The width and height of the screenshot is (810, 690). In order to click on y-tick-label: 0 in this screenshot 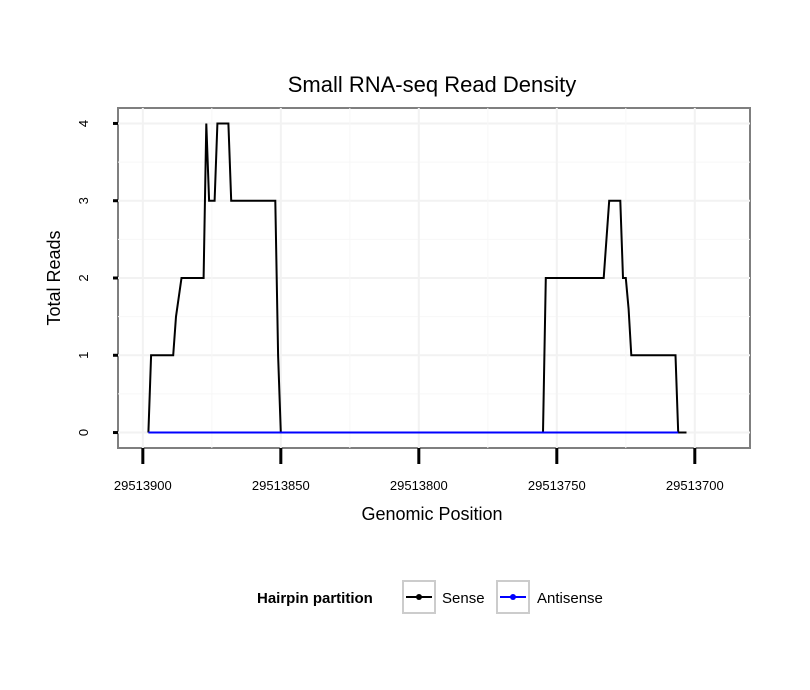, I will do `click(83, 432)`.